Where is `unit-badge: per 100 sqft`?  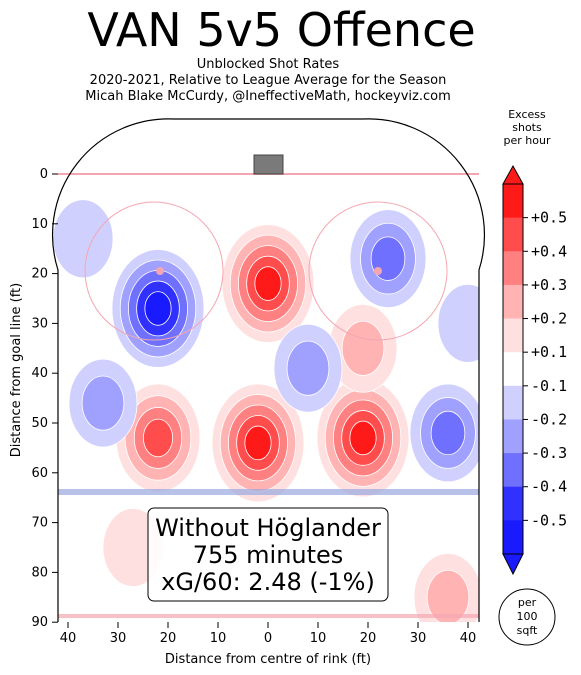 unit-badge: per 100 sqft is located at coordinates (527, 617).